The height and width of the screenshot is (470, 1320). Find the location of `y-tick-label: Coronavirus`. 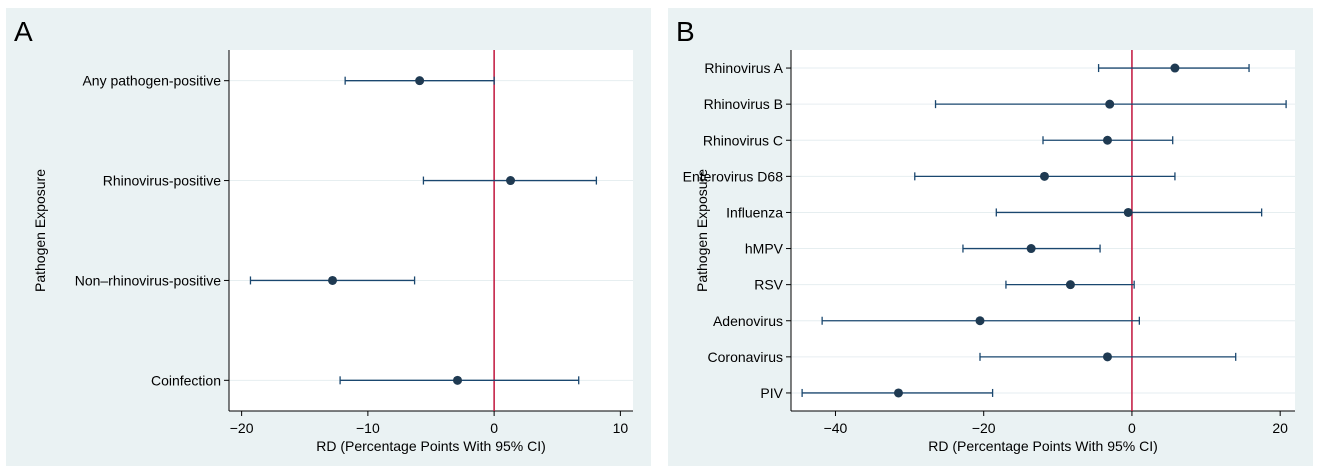

y-tick-label: Coronavirus is located at coordinates (745, 357).